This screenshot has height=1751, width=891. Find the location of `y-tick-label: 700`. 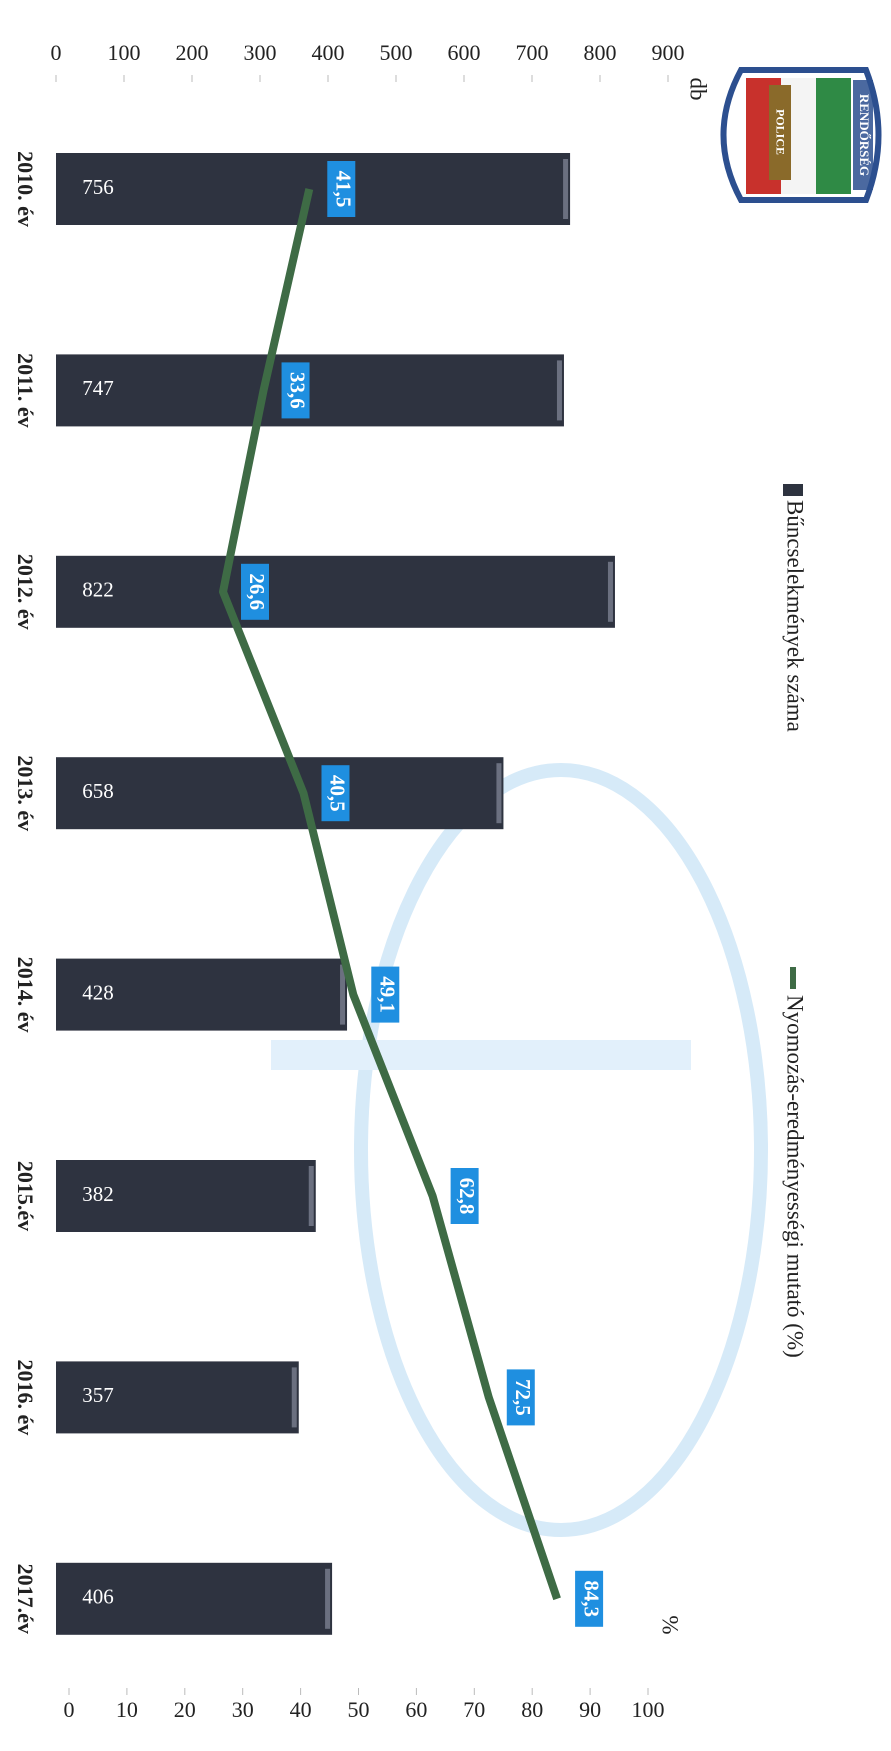

y-tick-label: 700 is located at coordinates (532, 52).